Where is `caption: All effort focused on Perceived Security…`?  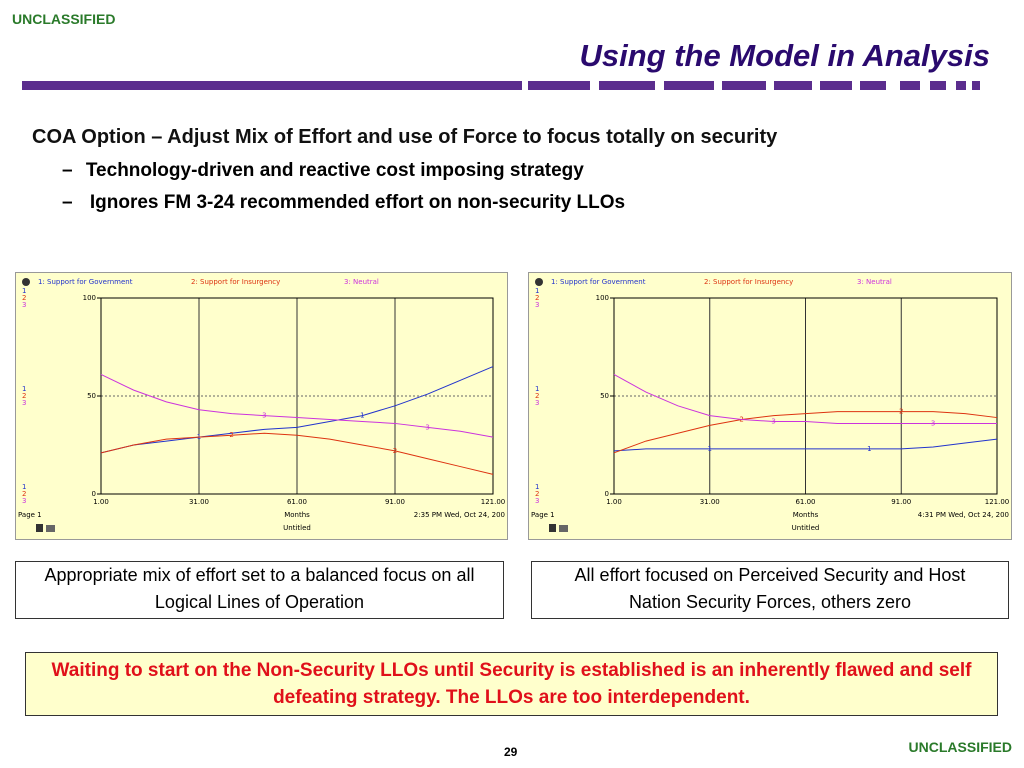
caption: All effort focused on Perceived Security… is located at coordinates (770, 590).